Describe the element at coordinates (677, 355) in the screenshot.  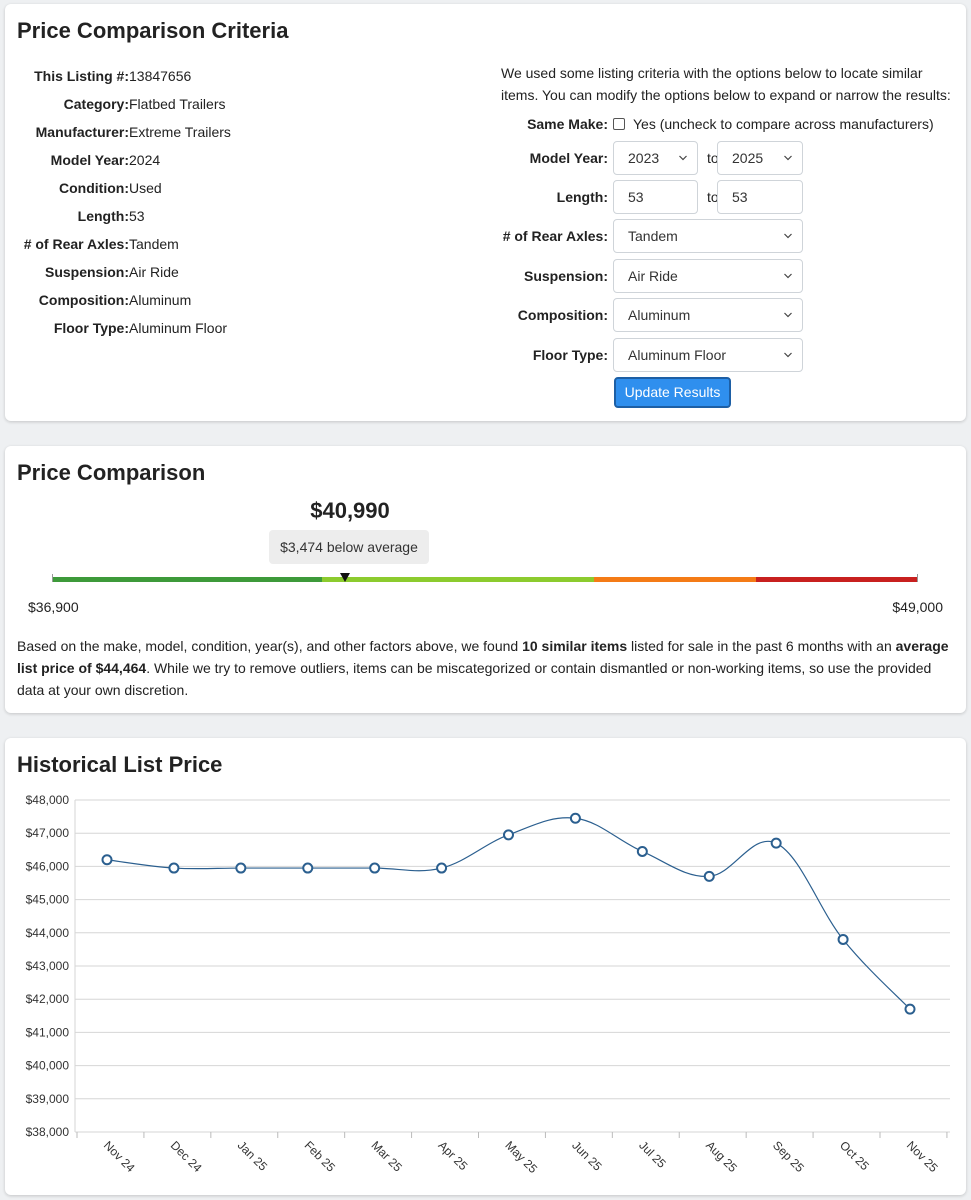
I see `floor-type-value: Aluminum Floor` at that location.